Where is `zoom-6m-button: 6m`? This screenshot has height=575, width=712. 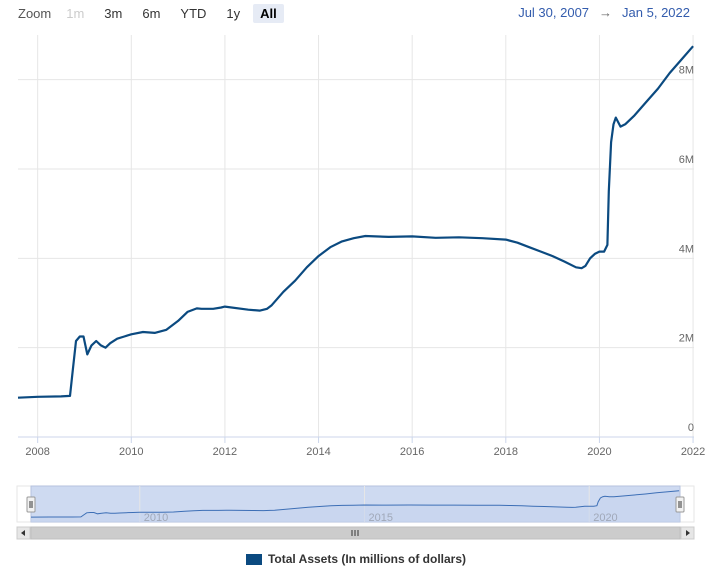
zoom-6m-button: 6m is located at coordinates (151, 13).